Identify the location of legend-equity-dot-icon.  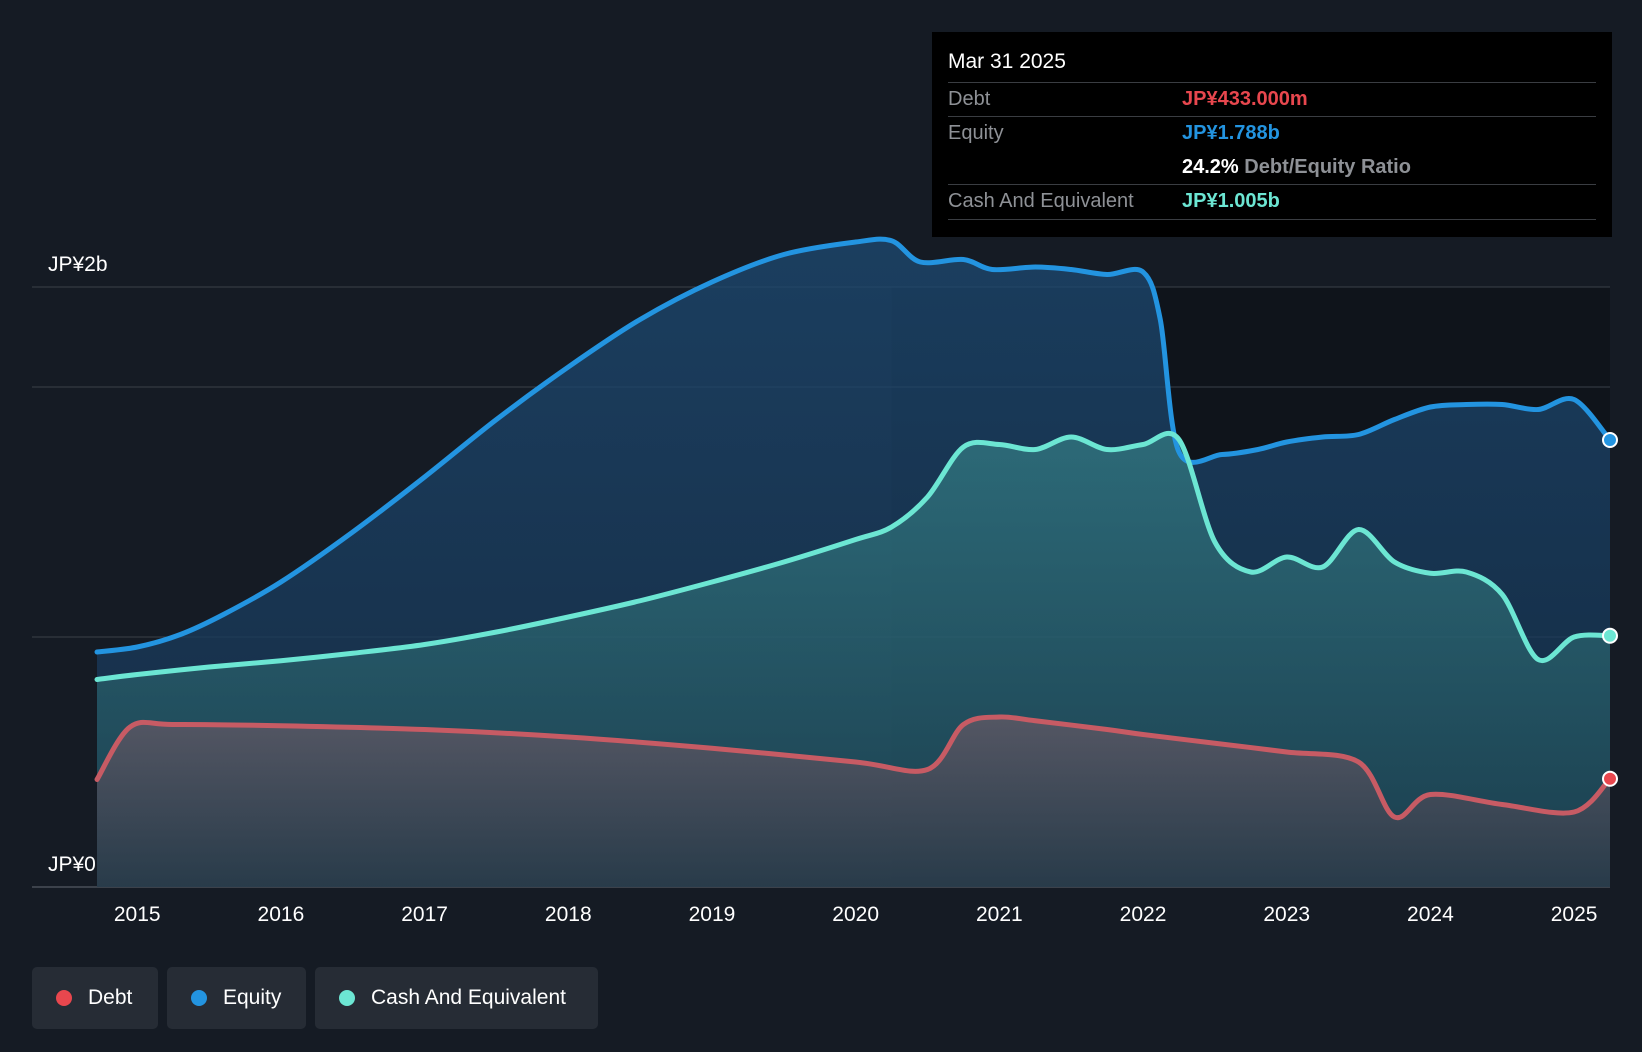
(199, 998).